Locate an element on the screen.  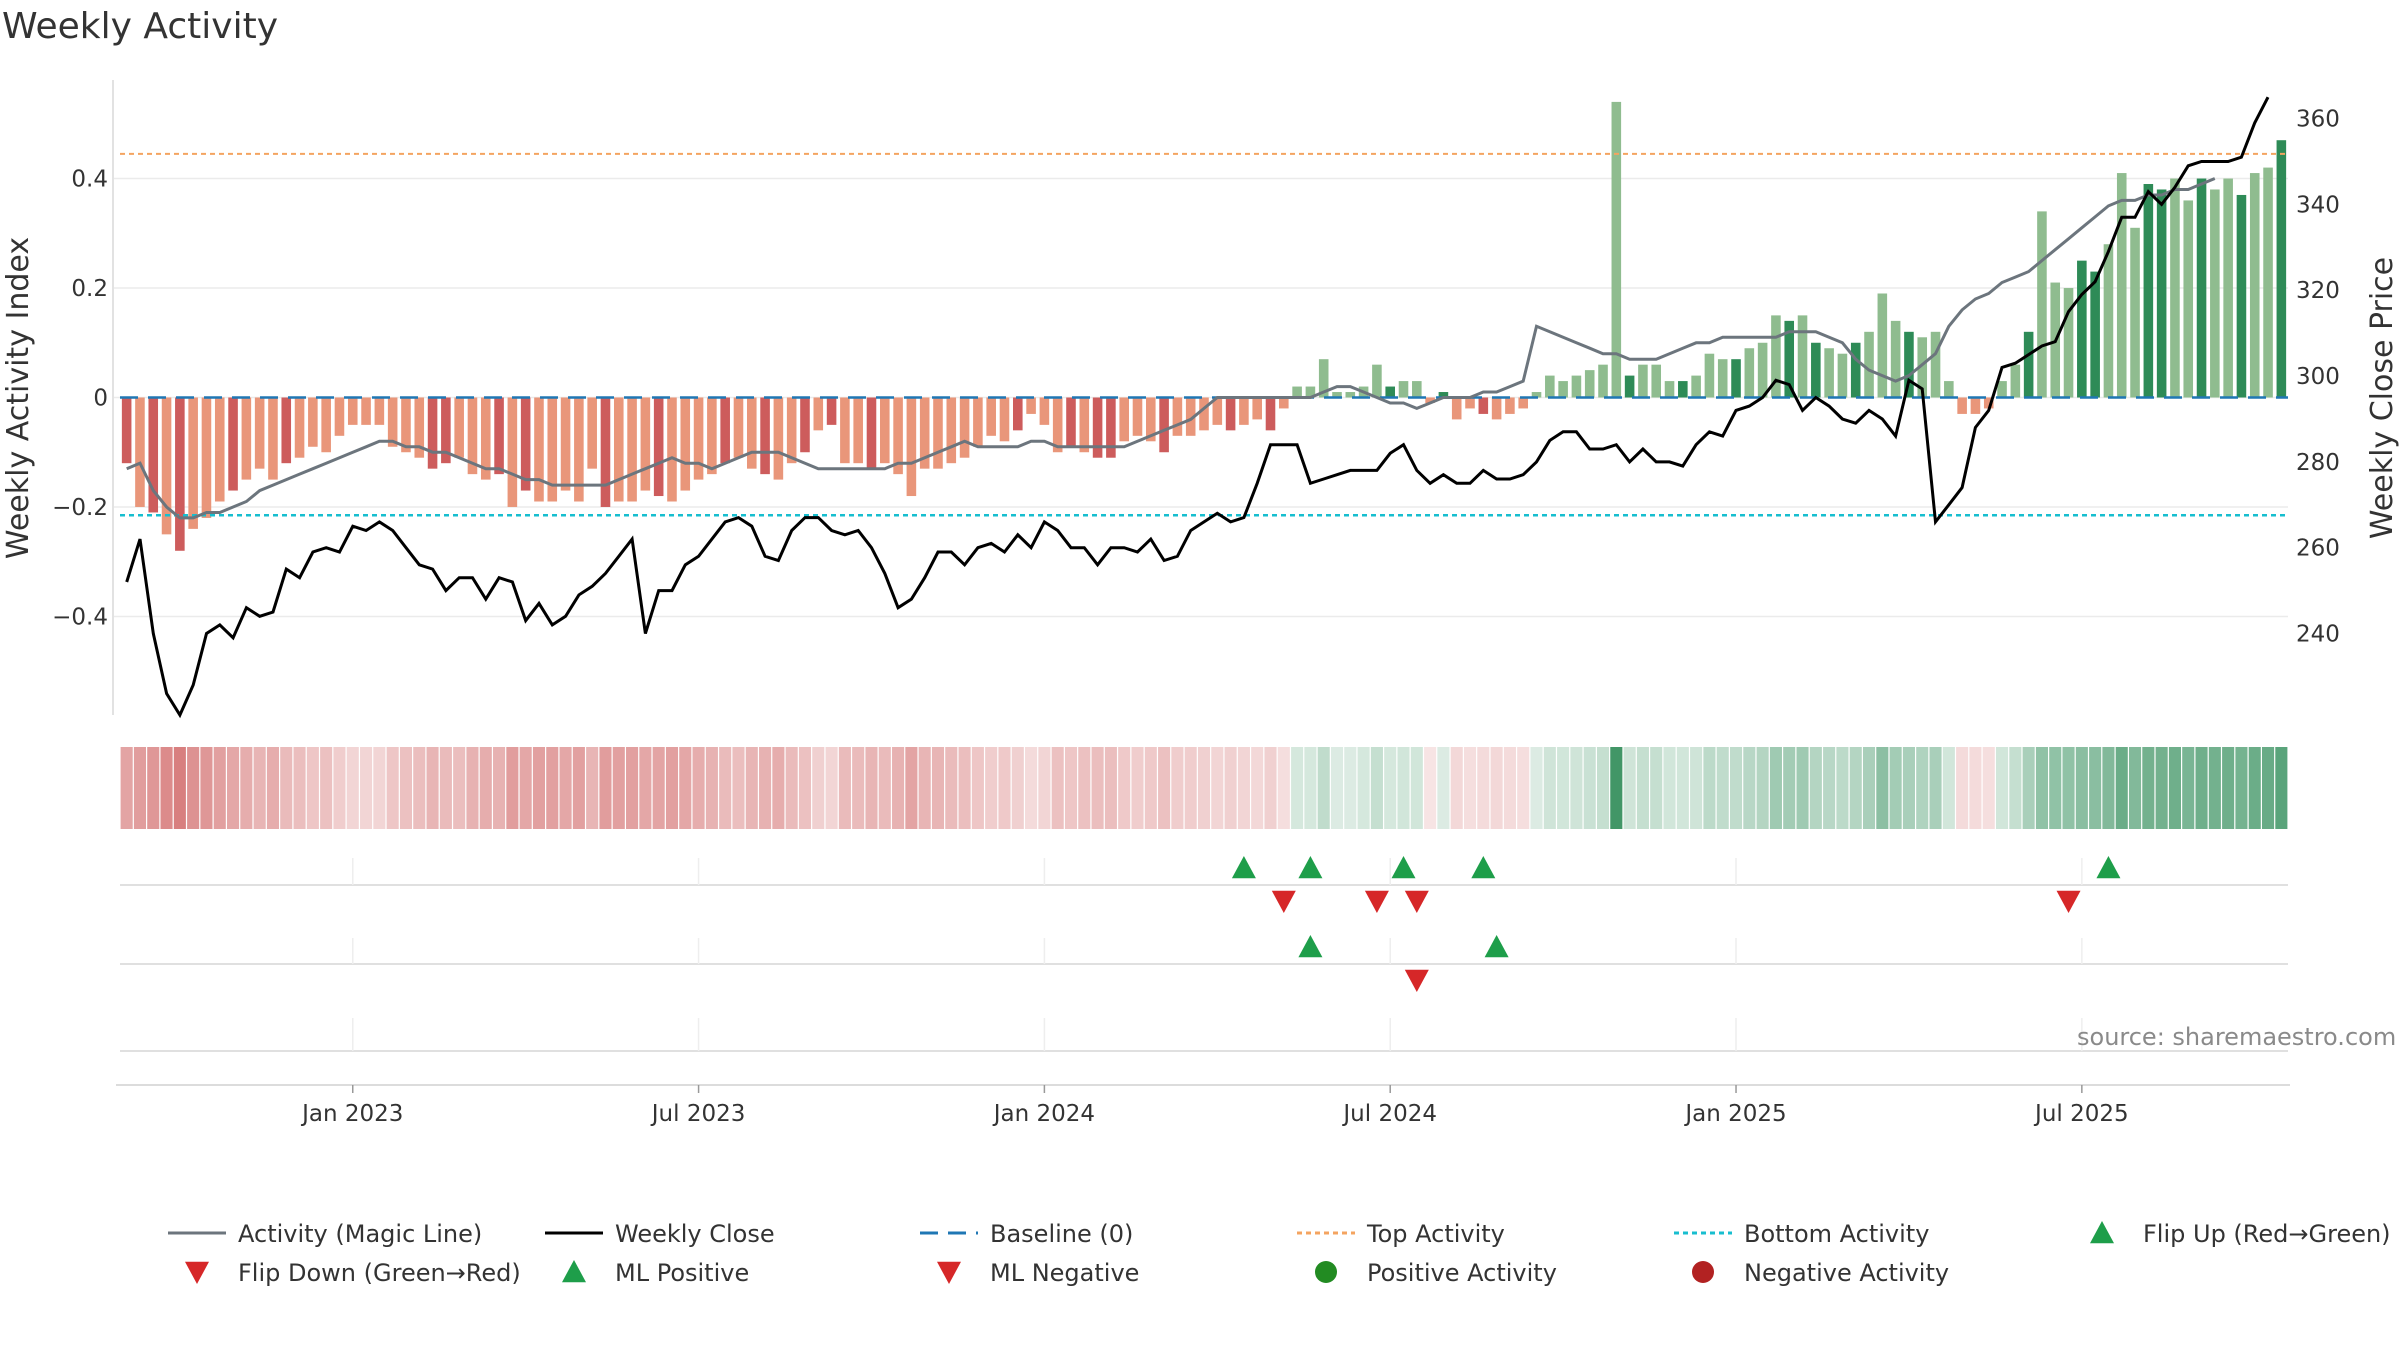
legend-label: Activity (Magic Line) is located at coordinates (360, 1234).